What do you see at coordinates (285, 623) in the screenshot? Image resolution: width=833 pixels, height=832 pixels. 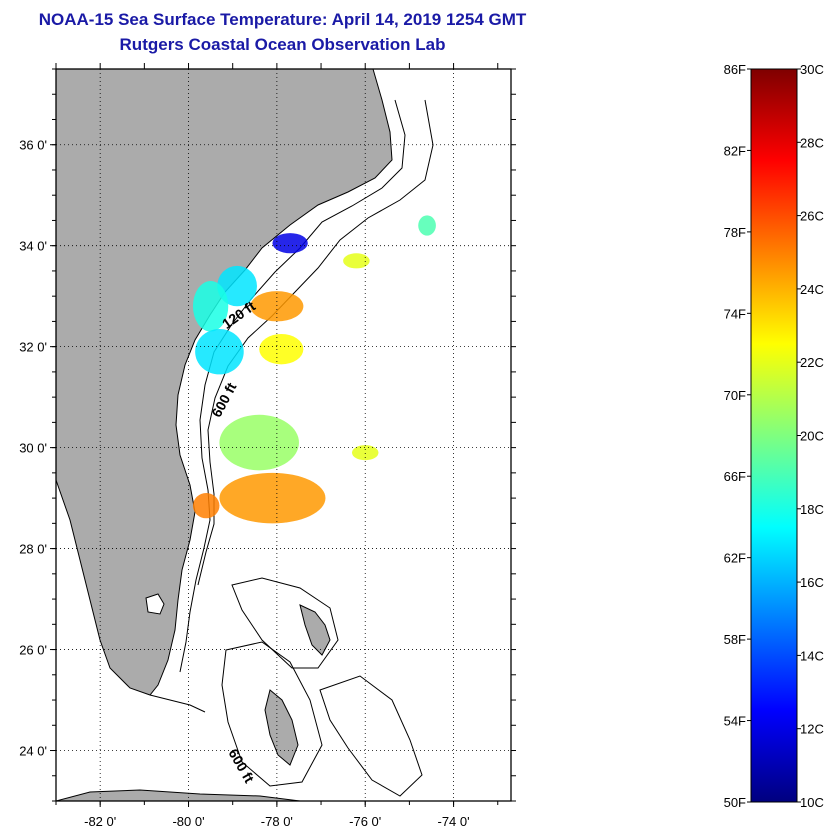 I see `bahamas-bank-contour` at bounding box center [285, 623].